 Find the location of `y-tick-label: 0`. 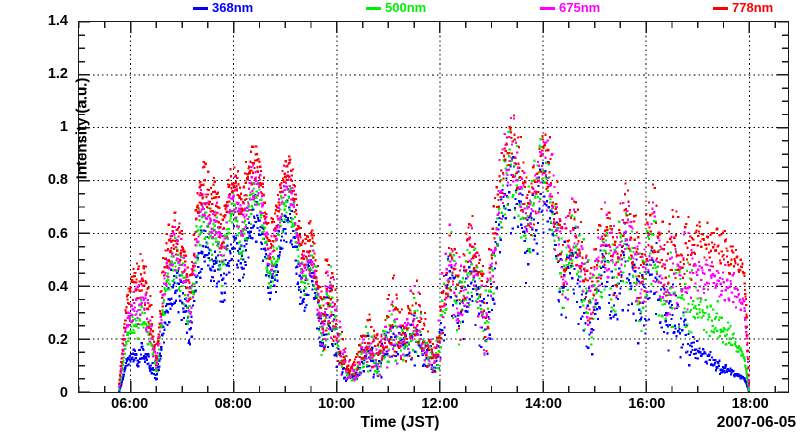

y-tick-label: 0 is located at coordinates (63, 393).